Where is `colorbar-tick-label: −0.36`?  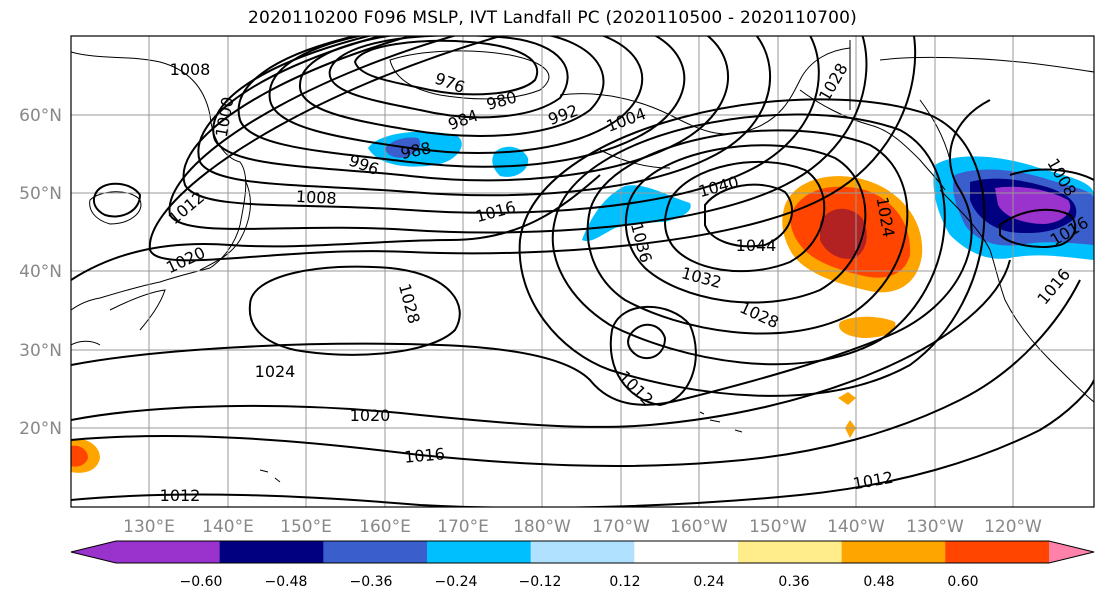 colorbar-tick-label: −0.36 is located at coordinates (371, 582).